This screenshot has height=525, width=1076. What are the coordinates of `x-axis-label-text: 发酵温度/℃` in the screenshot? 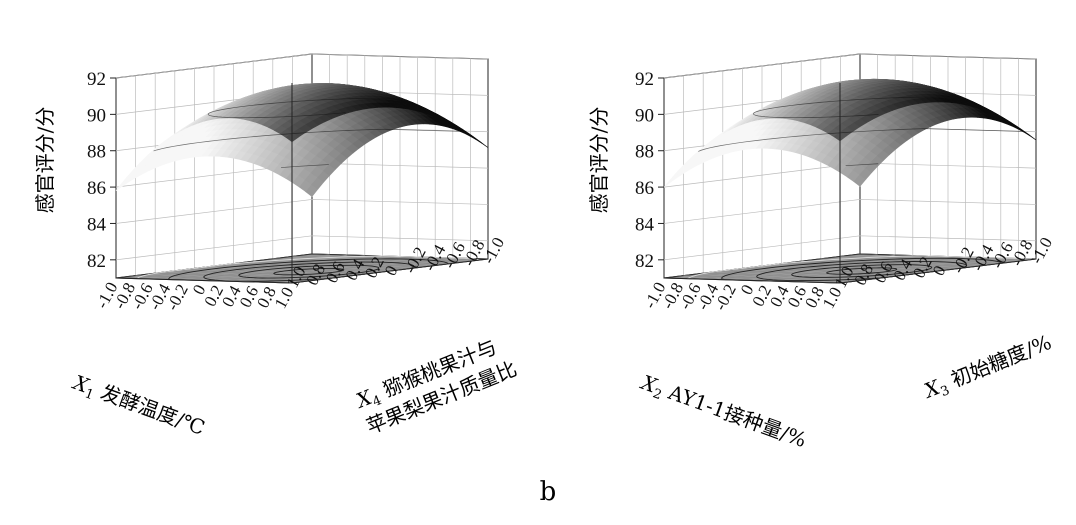 It's located at (149, 409).